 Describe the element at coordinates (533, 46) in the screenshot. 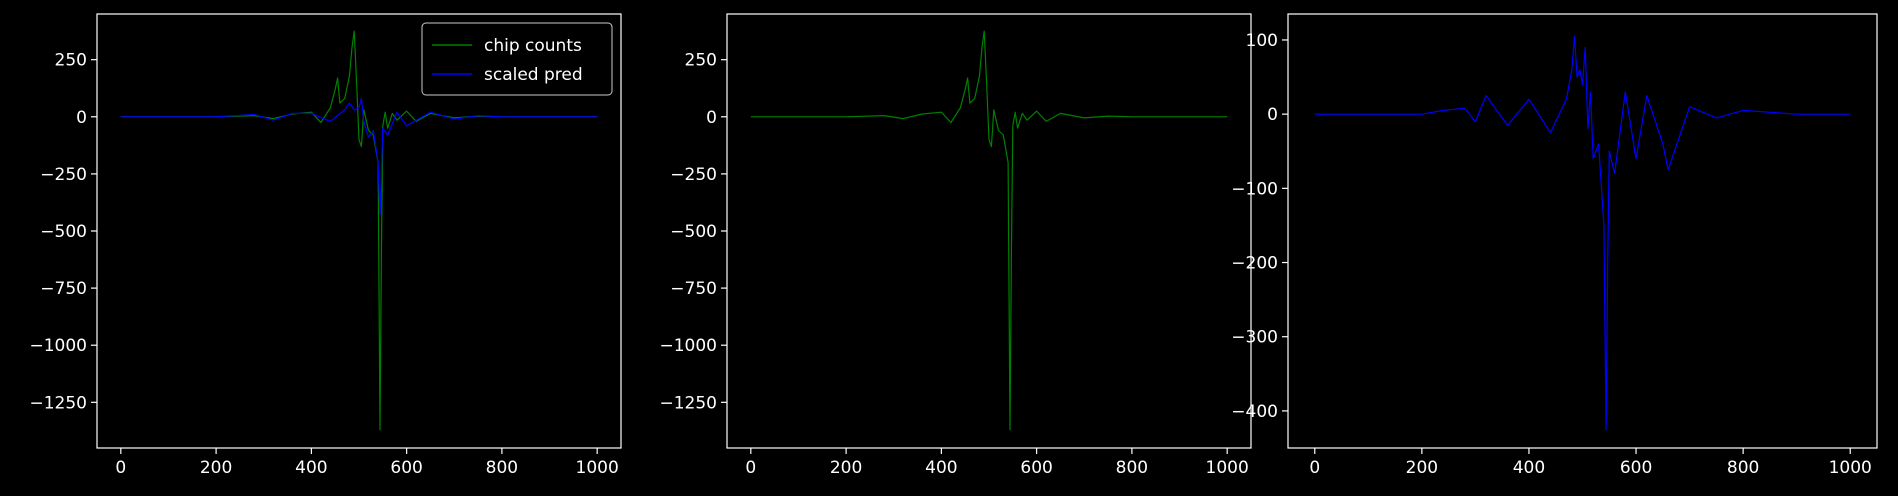

I see `legend-label: chip counts` at that location.